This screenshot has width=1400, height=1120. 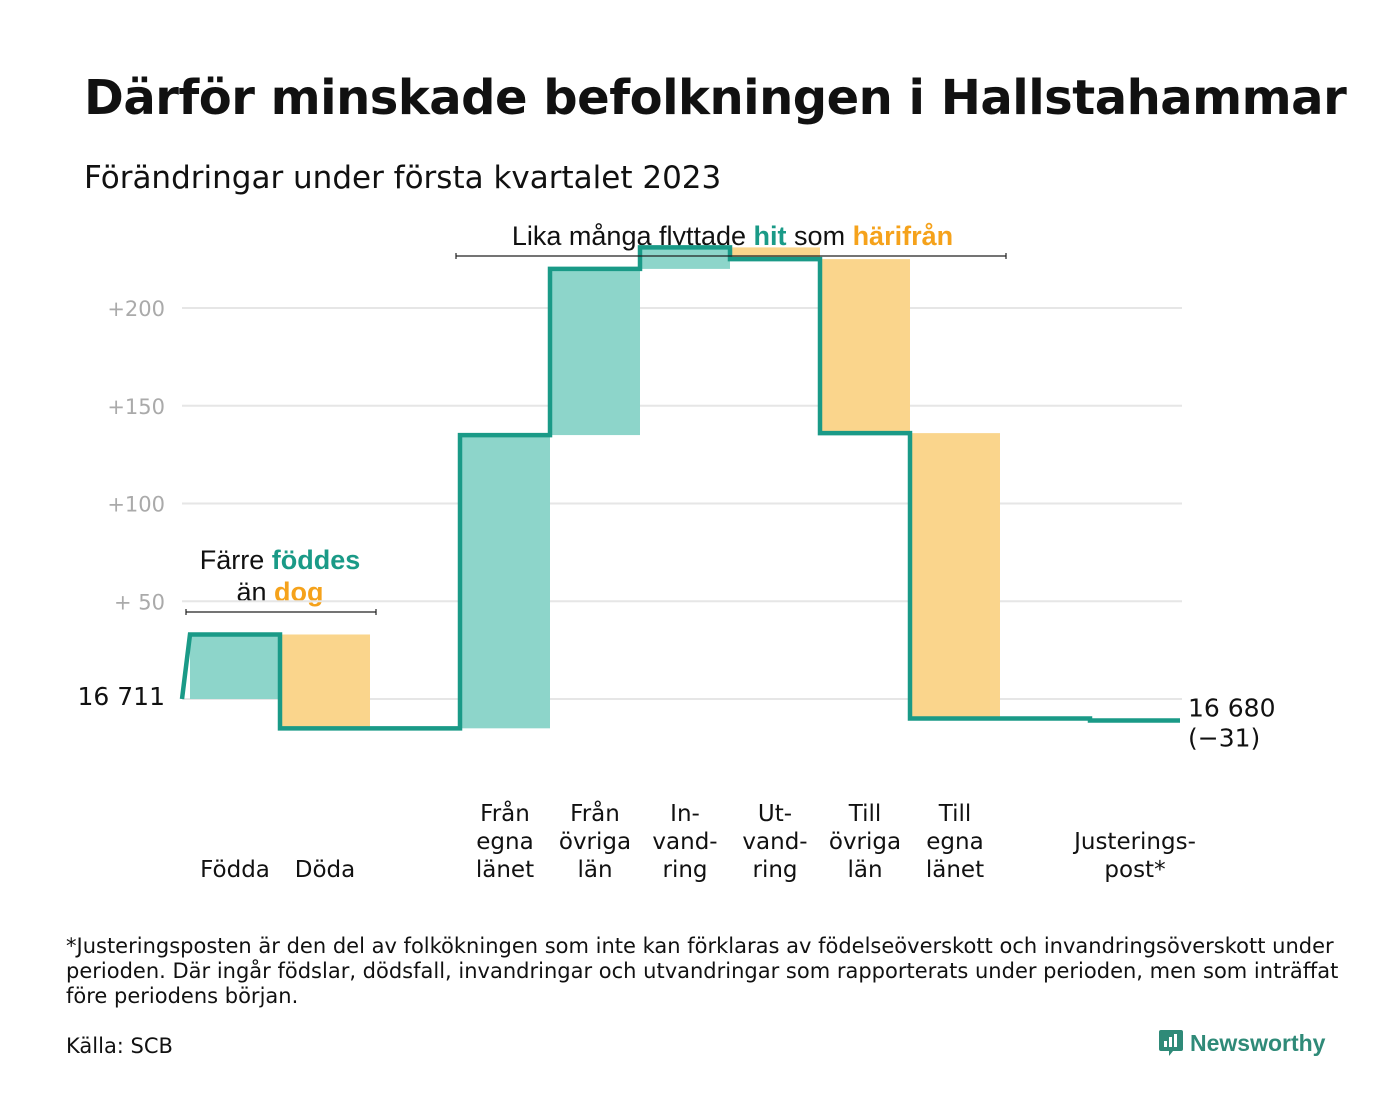 I want to click on category-label: Födda, so click(x=235, y=870).